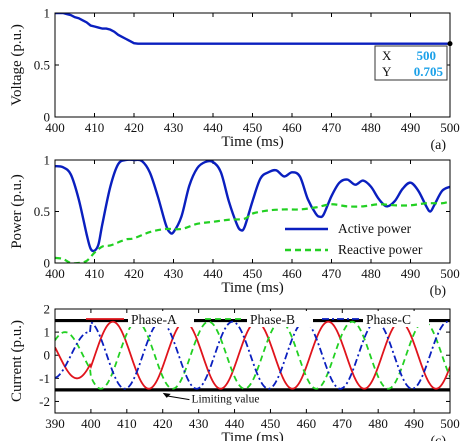  What do you see at coordinates (55, 423) in the screenshot?
I see `x-tick-label: 390` at bounding box center [55, 423].